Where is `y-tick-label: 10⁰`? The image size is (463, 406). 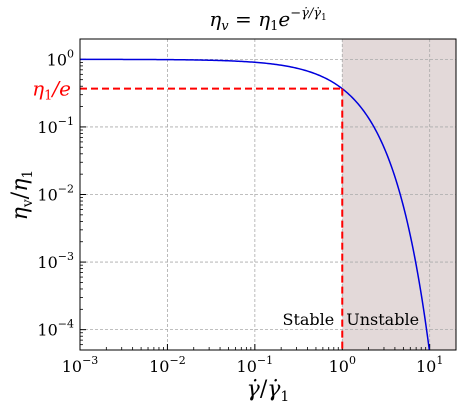
y-tick-label: 10⁰ is located at coordinates (60, 58).